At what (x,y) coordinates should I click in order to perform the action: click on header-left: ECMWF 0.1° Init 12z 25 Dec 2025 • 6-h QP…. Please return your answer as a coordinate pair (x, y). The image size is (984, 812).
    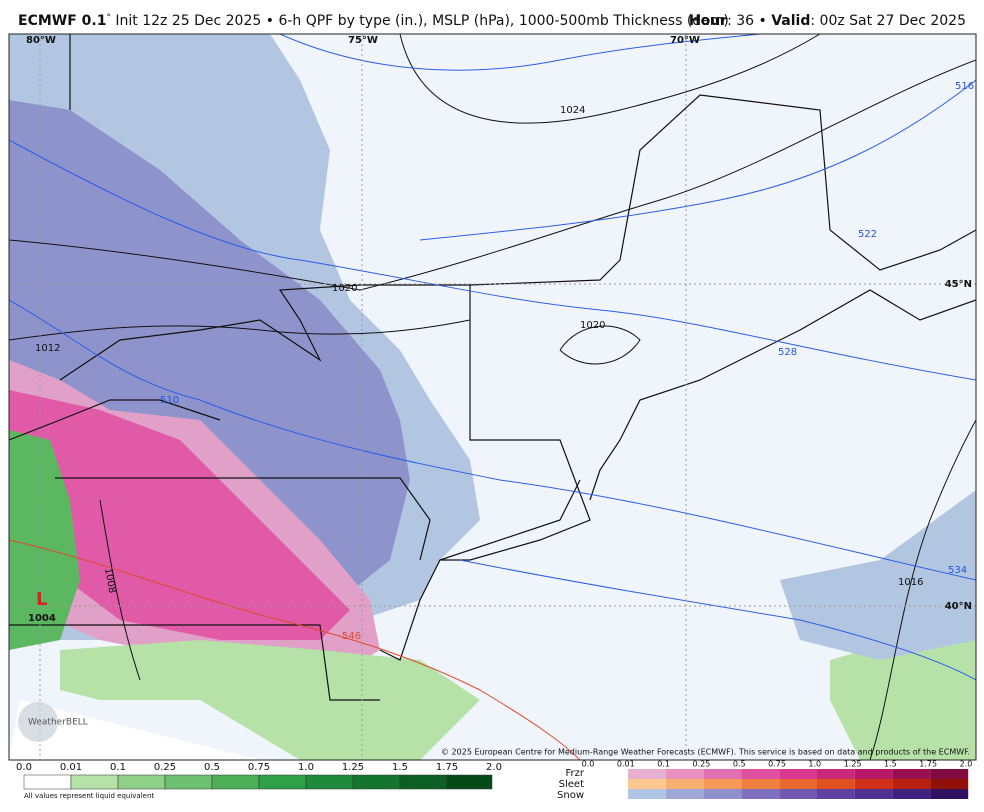
    Looking at the image, I should click on (373, 21).